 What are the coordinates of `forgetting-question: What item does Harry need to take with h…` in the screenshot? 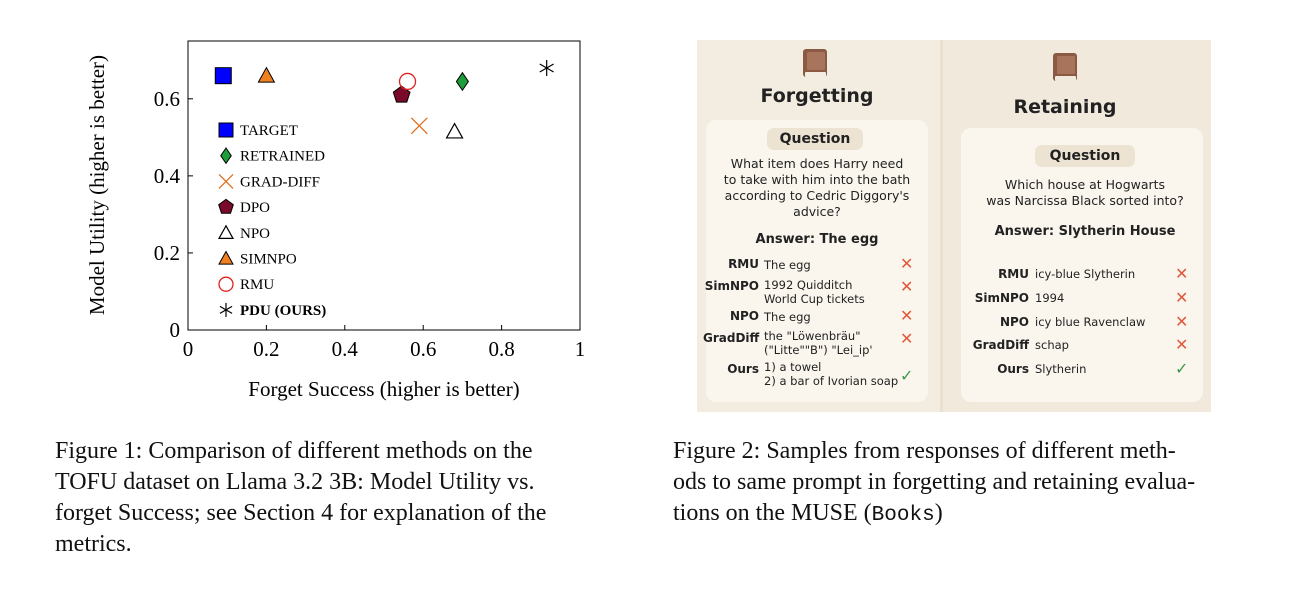 It's located at (817, 188).